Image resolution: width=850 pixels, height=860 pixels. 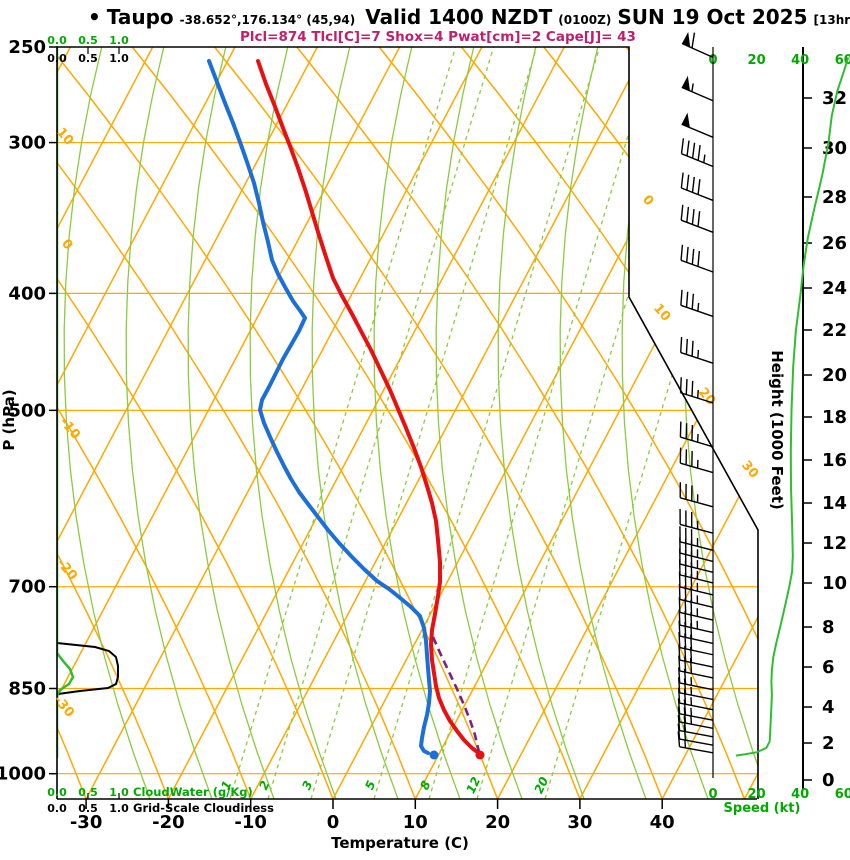 I want to click on cloud-water-profile, so click(x=66, y=402).